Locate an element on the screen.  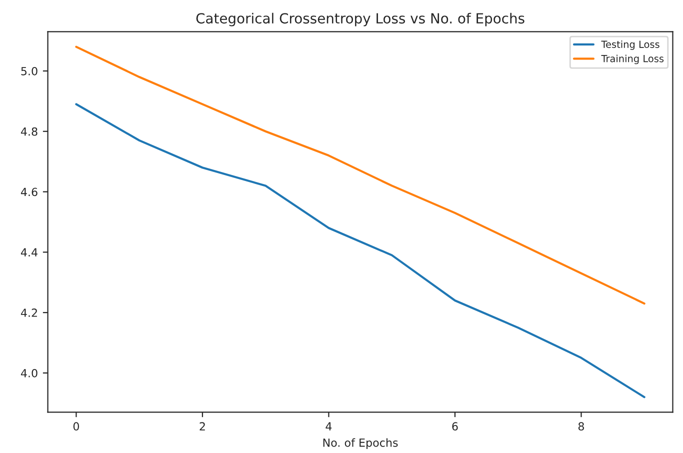
x-axis-title: No. of Epochs is located at coordinates (360, 444).